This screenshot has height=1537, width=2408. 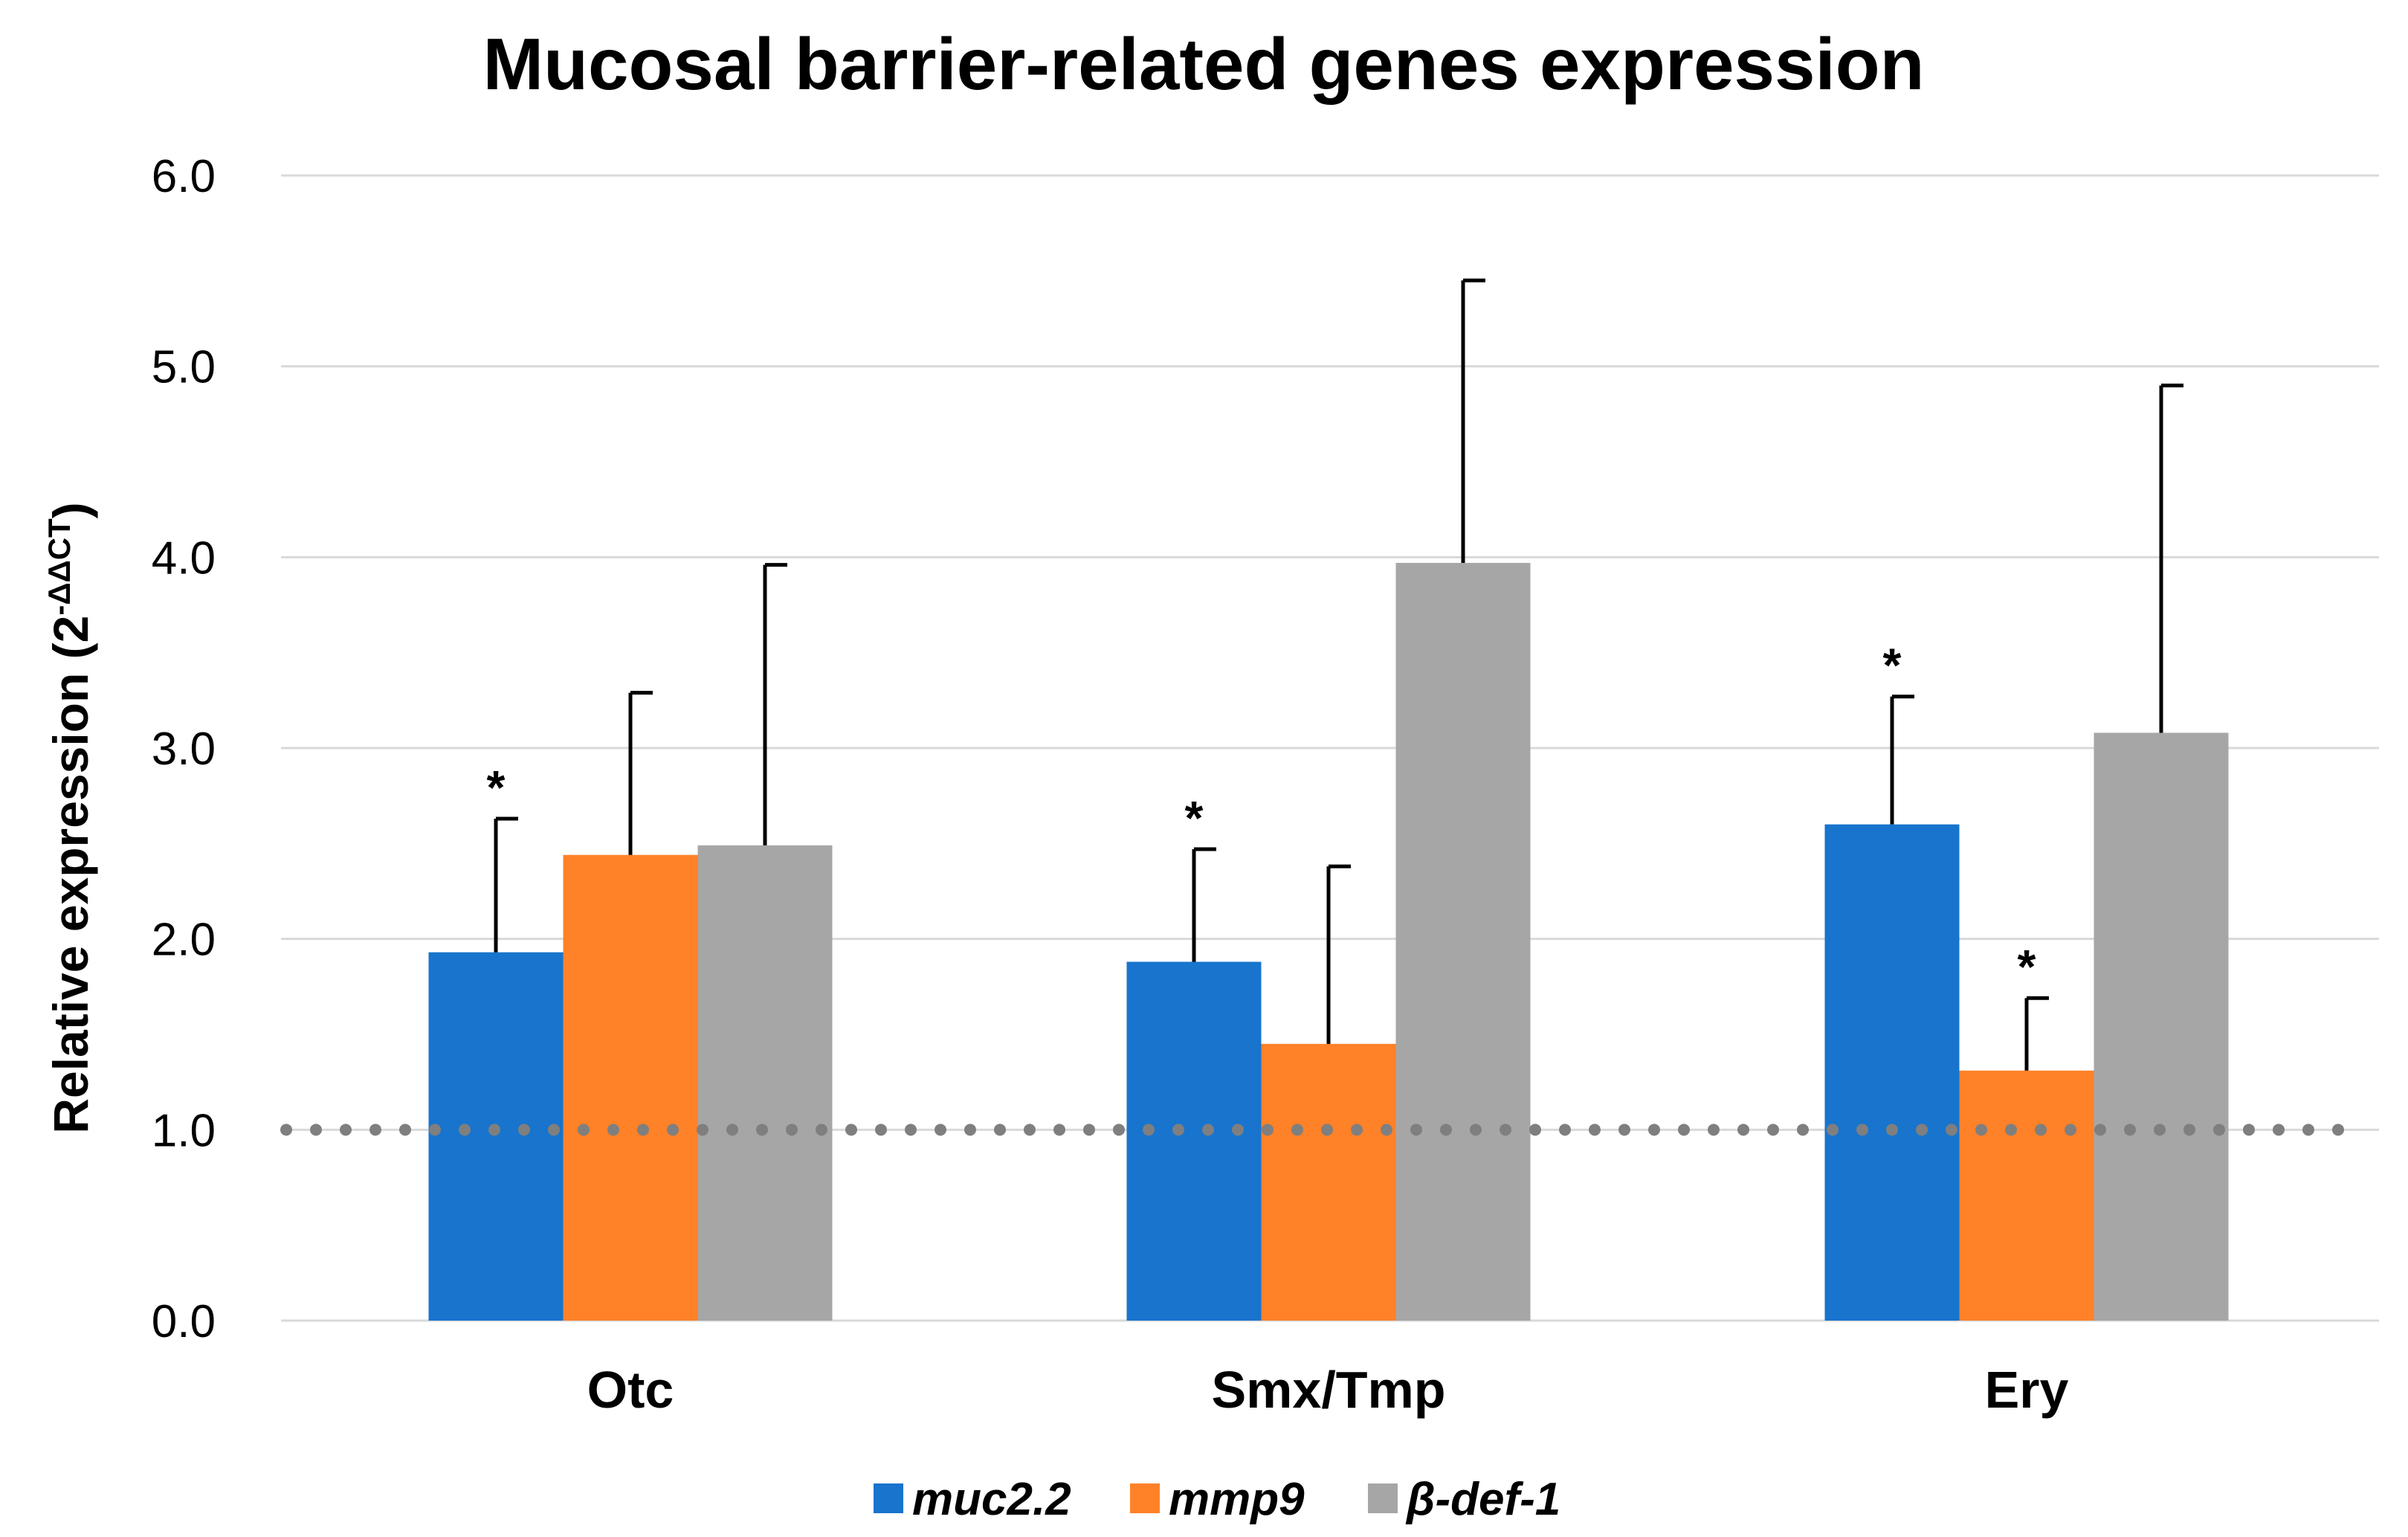 What do you see at coordinates (1482, 1499) in the screenshot?
I see `legend-label: β-def-1` at bounding box center [1482, 1499].